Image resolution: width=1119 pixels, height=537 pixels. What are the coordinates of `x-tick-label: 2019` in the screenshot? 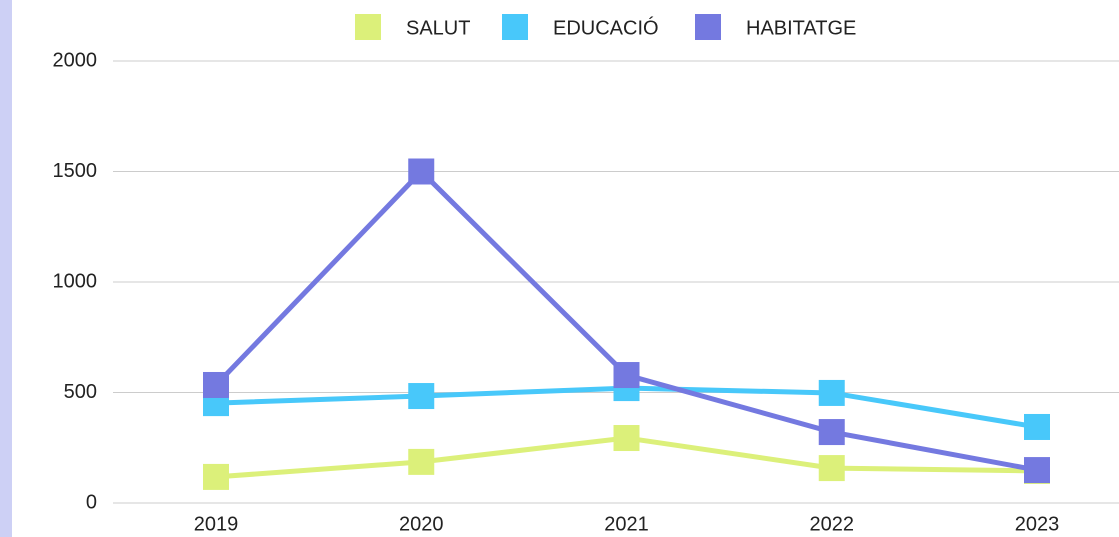 It's located at (216, 524).